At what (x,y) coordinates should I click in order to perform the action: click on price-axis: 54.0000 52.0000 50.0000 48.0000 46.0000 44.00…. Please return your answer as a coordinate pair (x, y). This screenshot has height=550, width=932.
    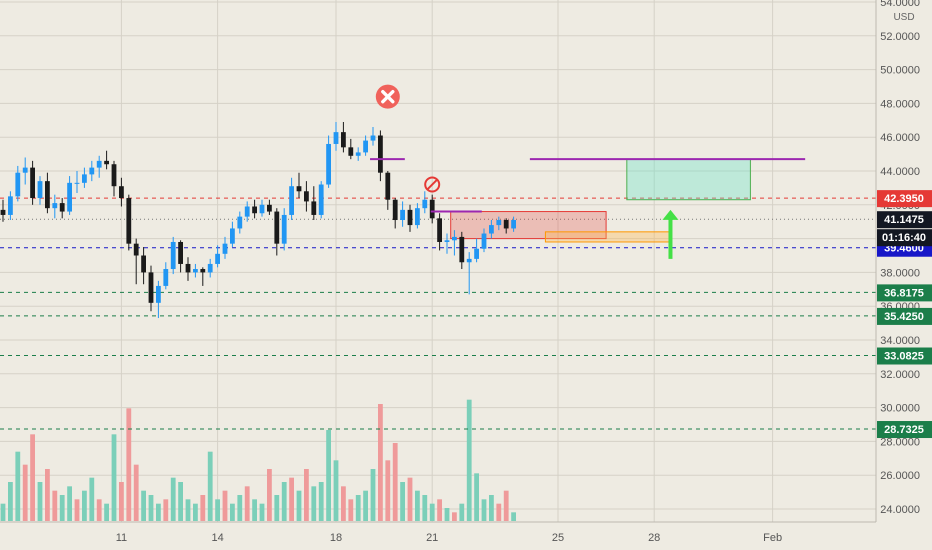
    Looking at the image, I should click on (904, 258).